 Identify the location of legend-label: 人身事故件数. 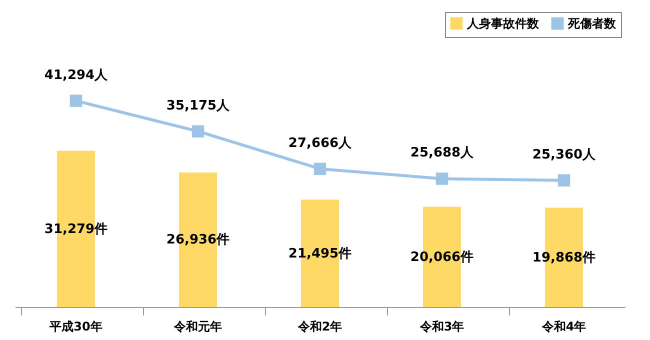
(503, 23).